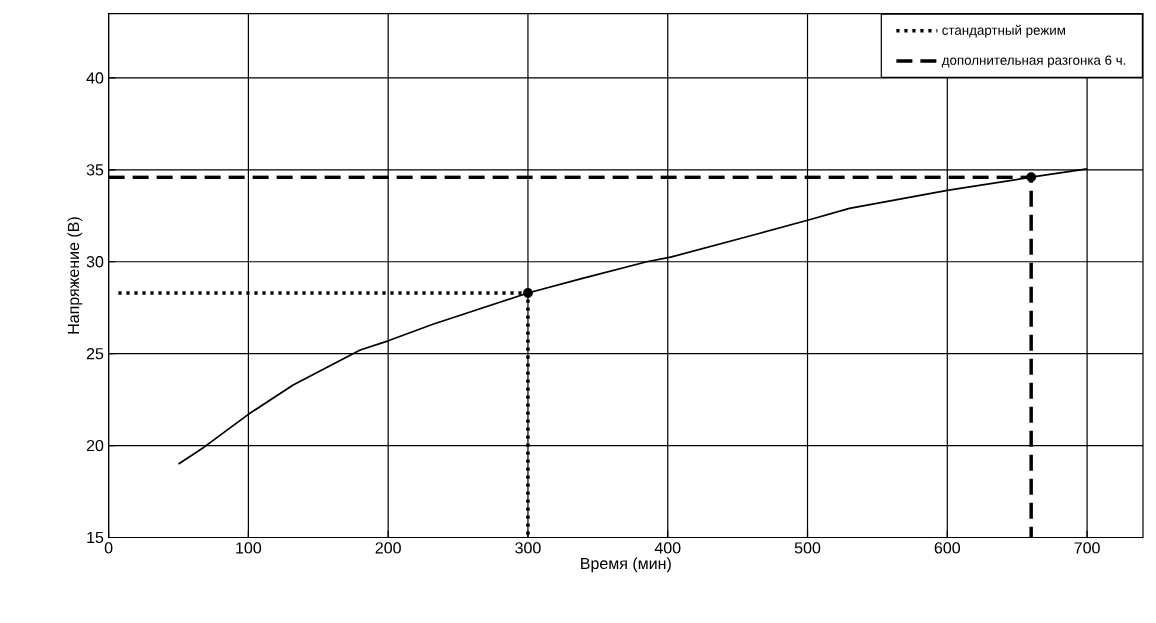  Describe the element at coordinates (75, 275) in the screenshot. I see `y-axis-title: Напряжение (В)` at that location.